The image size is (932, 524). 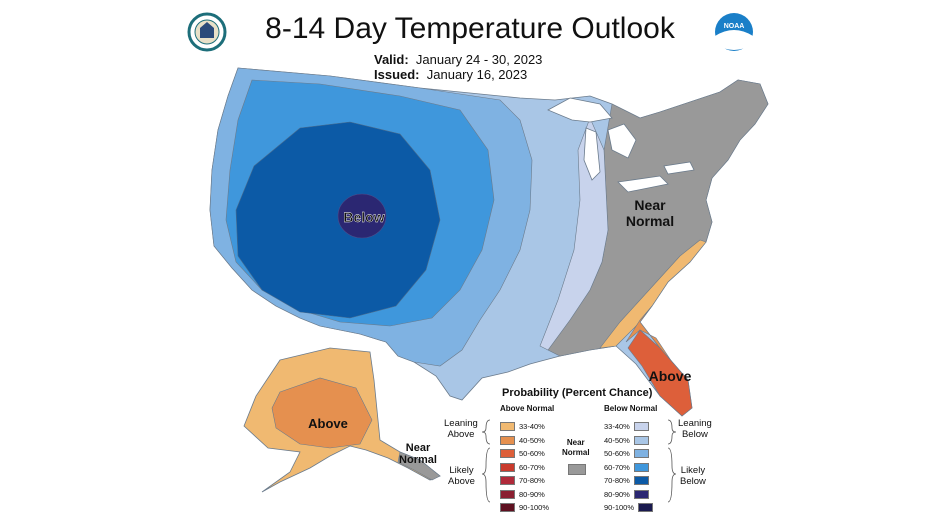 What do you see at coordinates (418, 448) in the screenshot?
I see `label-near-alaska-line1: Near` at bounding box center [418, 448].